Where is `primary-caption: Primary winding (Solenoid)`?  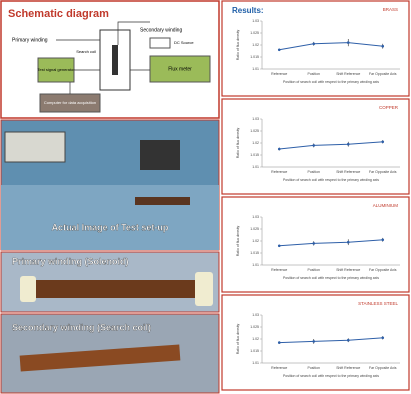 primary-caption: Primary winding (Solenoid) is located at coordinates (70, 261).